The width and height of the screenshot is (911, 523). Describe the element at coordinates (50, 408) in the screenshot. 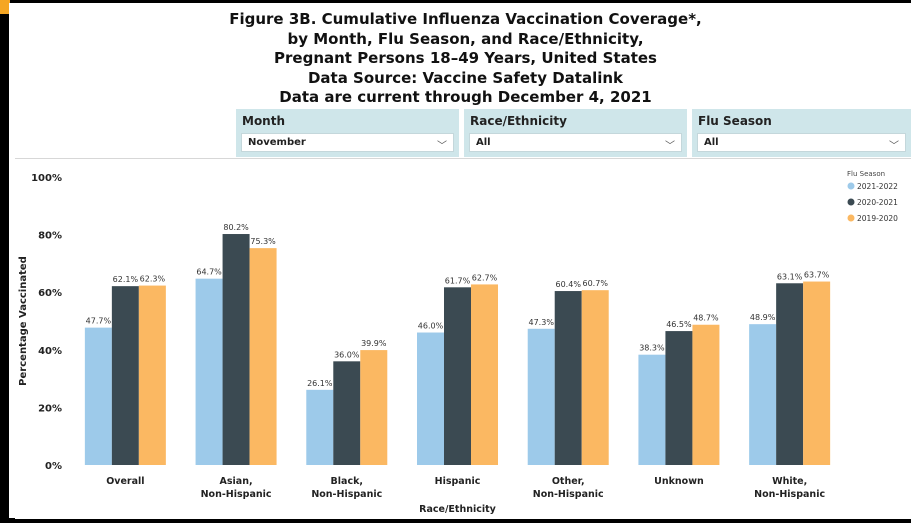

I see `y-tick-label: 20%` at that location.